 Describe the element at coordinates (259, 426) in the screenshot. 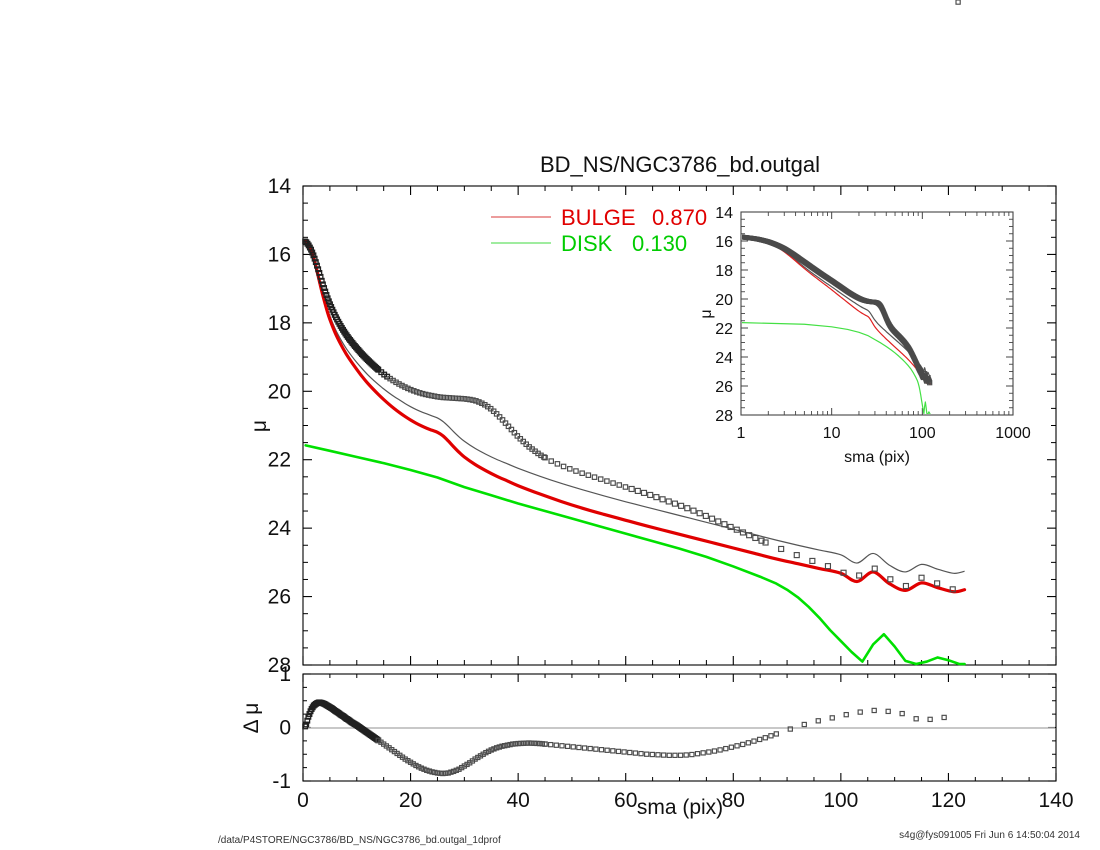

I see `main-panel-ylabel: μ` at that location.